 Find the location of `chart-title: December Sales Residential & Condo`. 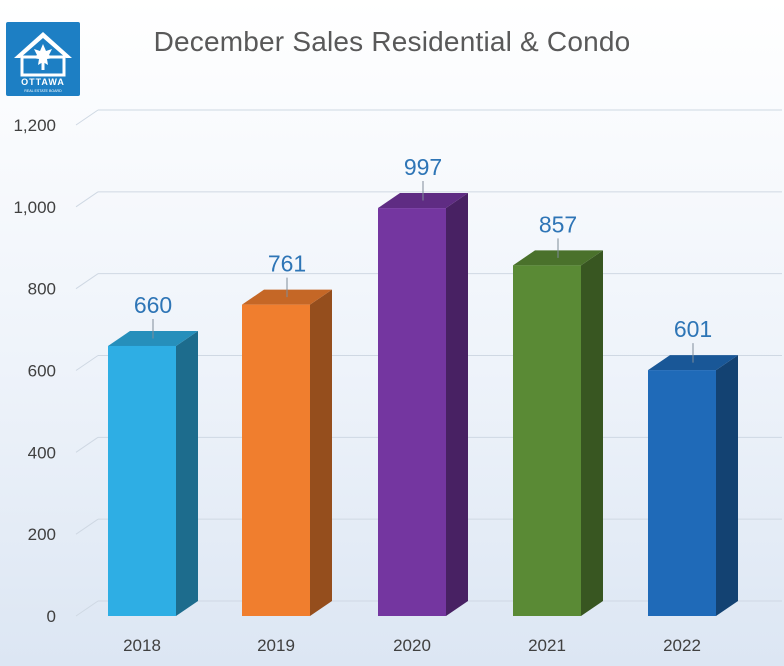

chart-title: December Sales Residential & Condo is located at coordinates (392, 41).